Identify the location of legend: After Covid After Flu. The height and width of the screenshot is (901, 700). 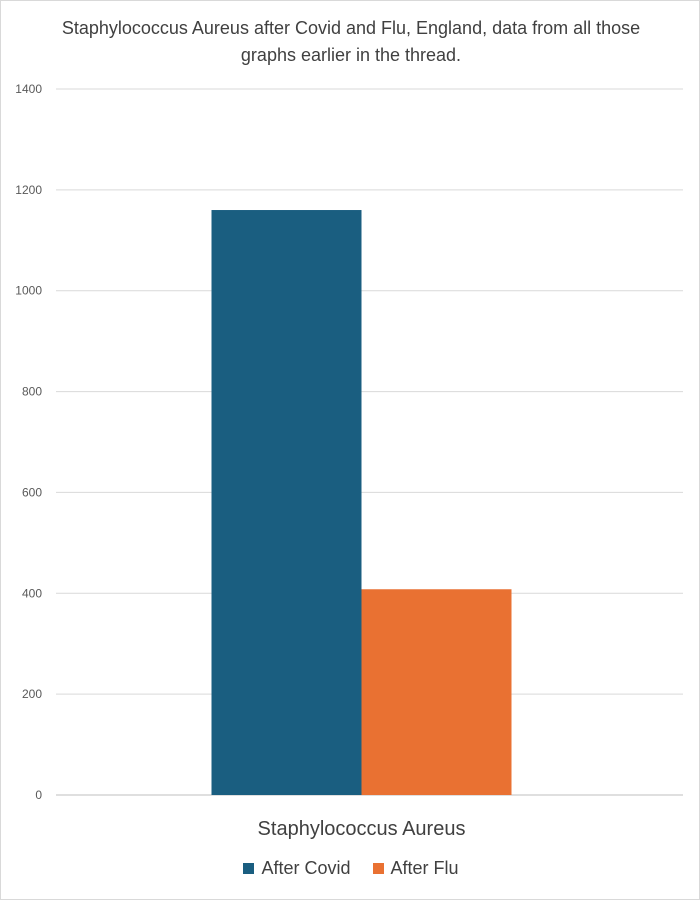
(350, 868).